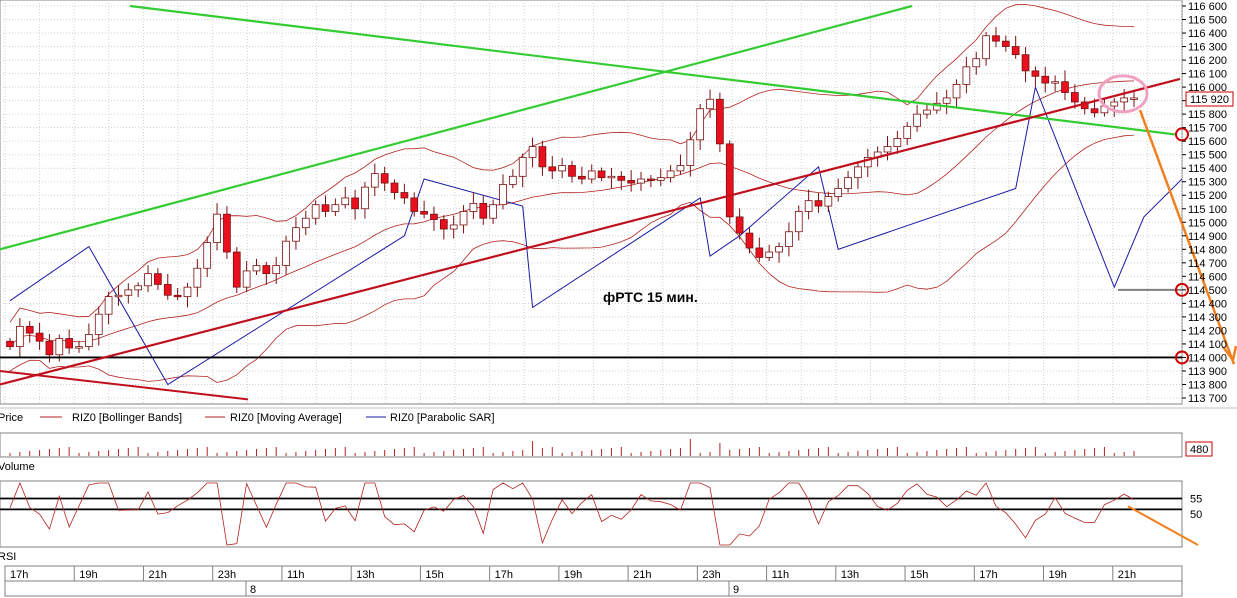  Describe the element at coordinates (1199, 449) in the screenshot. I see `last-volume-box` at that location.